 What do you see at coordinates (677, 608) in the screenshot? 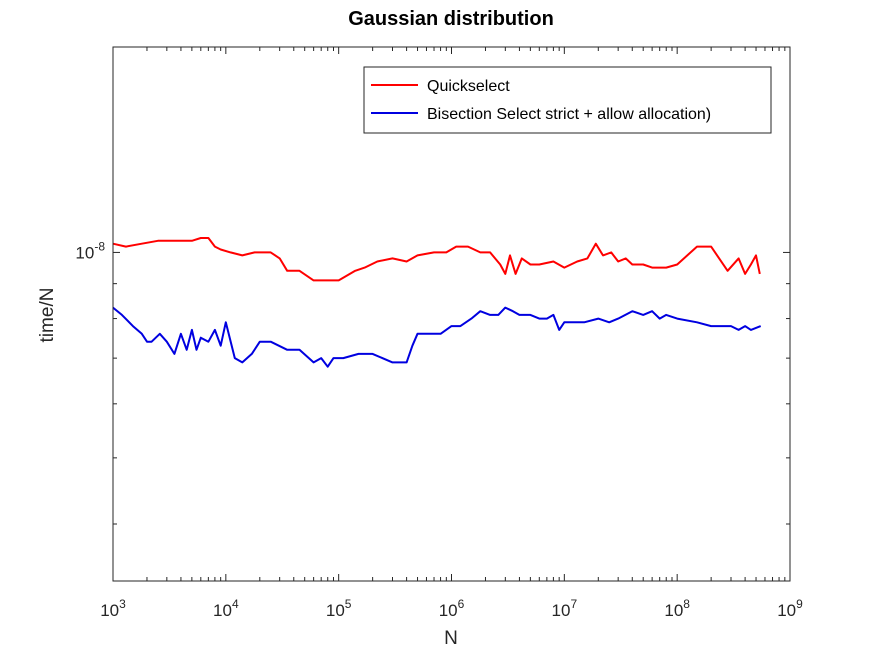
I see `x-tick-label: 10⁸` at bounding box center [677, 608].